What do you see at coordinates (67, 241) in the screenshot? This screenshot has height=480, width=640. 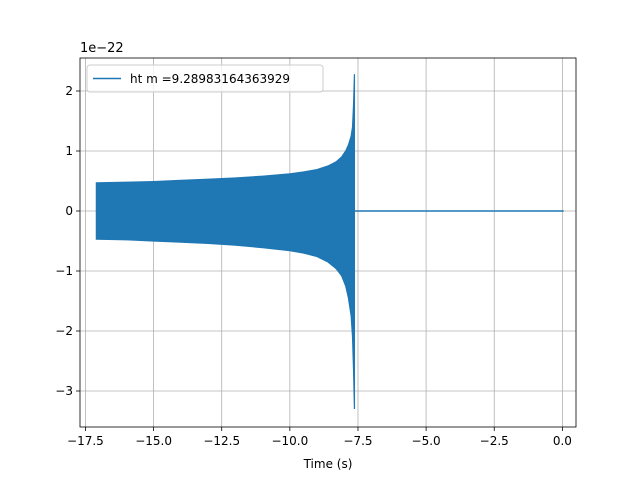 I see `y-axis: −3 −2 −1 0 1 2` at bounding box center [67, 241].